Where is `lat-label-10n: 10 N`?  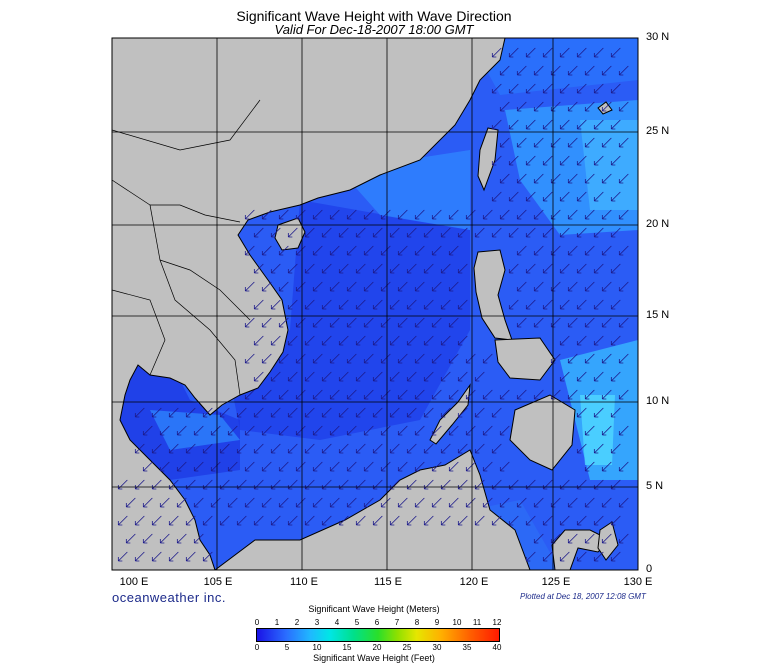 lat-label-10n: 10 N is located at coordinates (658, 401).